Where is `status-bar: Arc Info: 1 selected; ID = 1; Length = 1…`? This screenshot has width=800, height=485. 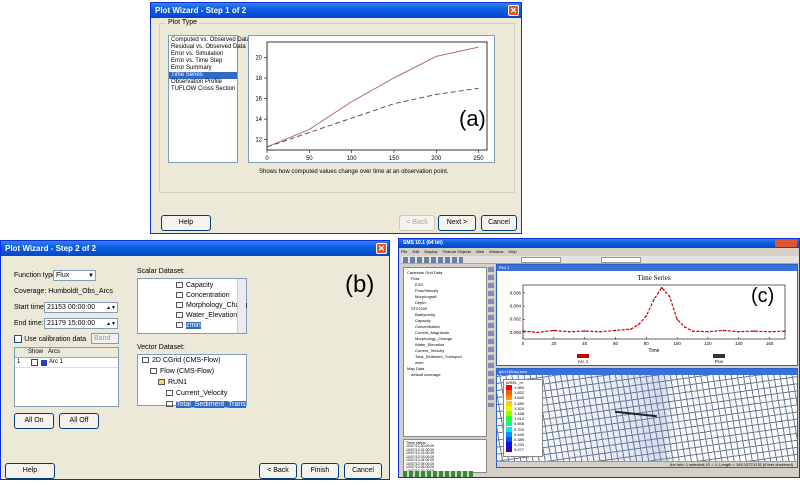 status-bar: Arc Info: 1 selected; ID = 1; Length = 1… is located at coordinates (647, 464).